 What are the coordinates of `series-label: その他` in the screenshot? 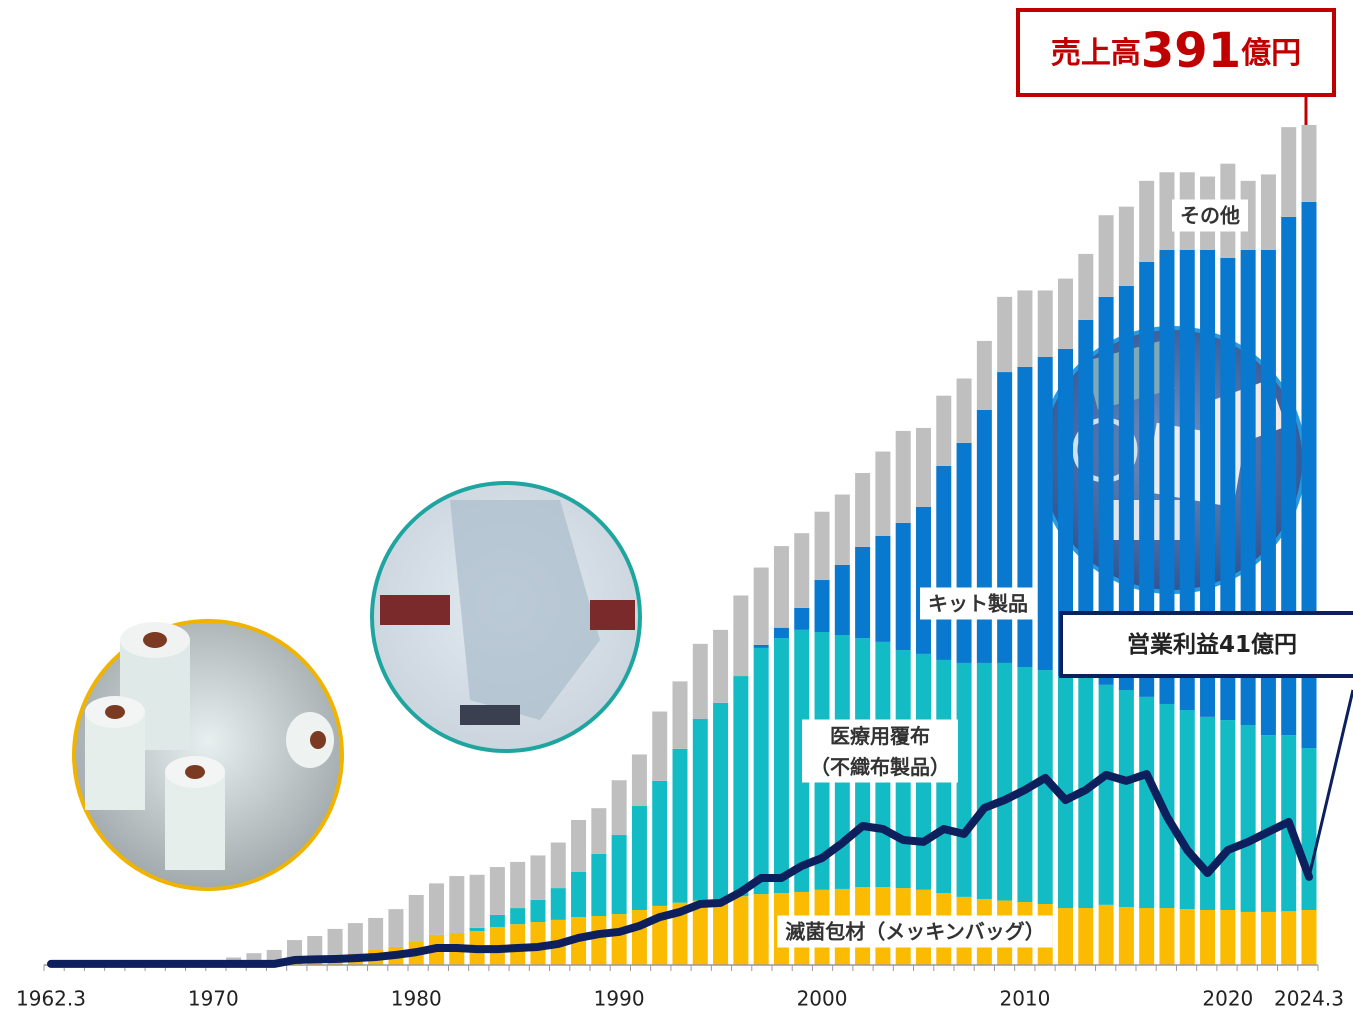 It's located at (1210, 215).